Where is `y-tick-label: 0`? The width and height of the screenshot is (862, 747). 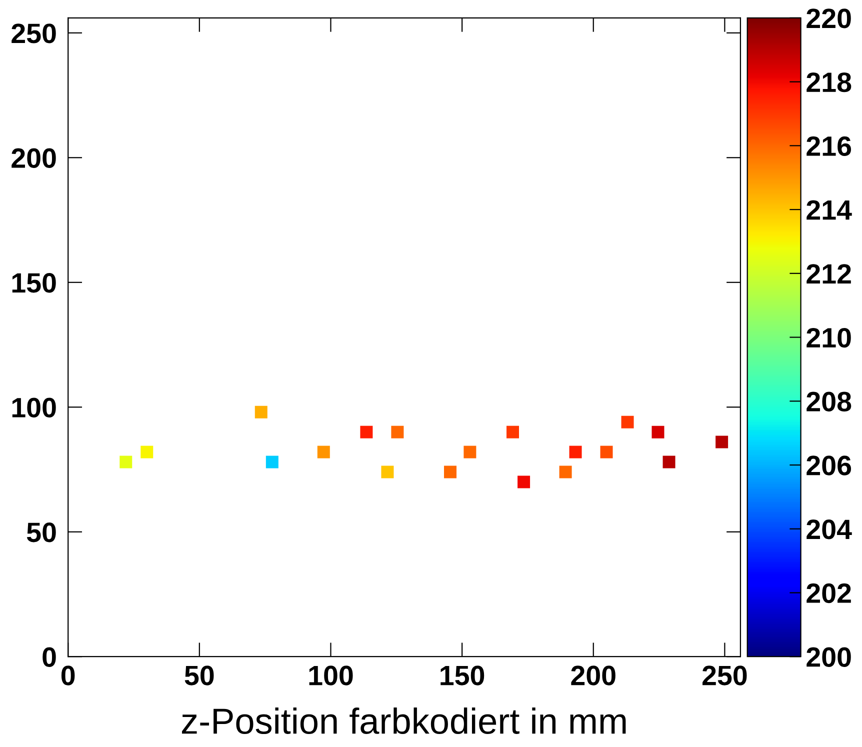
y-tick-label: 0 is located at coordinates (49, 657).